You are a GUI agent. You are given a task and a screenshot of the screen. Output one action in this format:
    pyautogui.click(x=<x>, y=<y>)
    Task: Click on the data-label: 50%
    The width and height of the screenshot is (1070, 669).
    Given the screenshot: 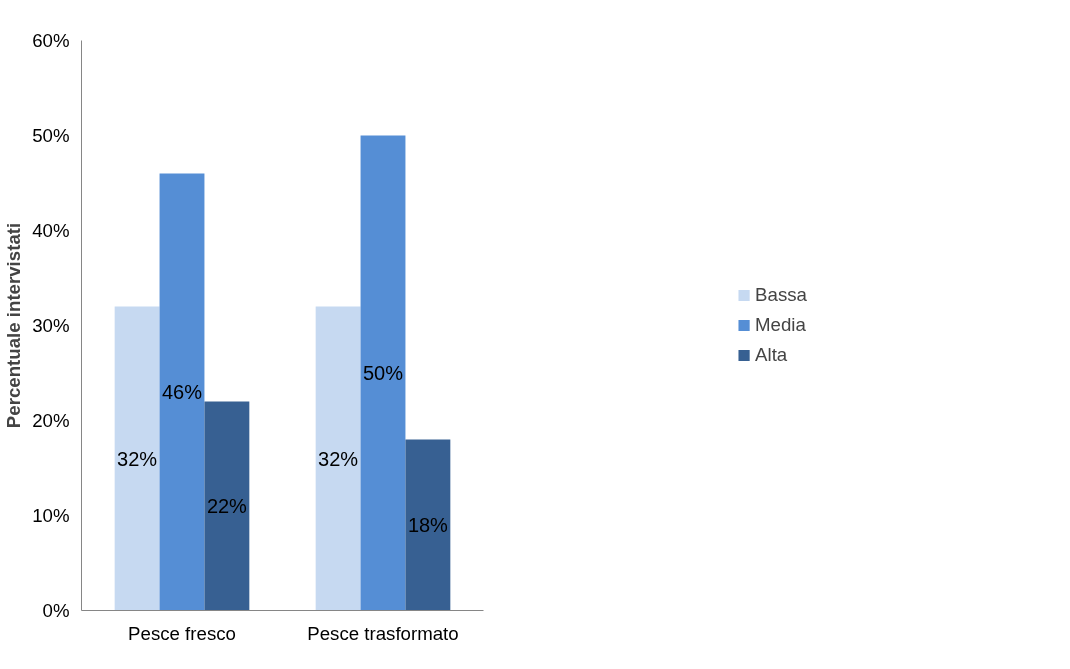 What is the action you would take?
    pyautogui.click(x=383, y=373)
    